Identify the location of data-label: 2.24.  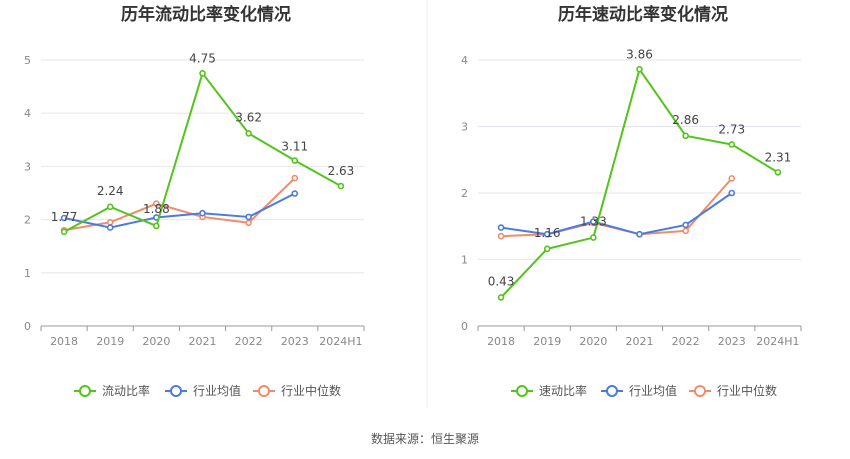
(110, 191).